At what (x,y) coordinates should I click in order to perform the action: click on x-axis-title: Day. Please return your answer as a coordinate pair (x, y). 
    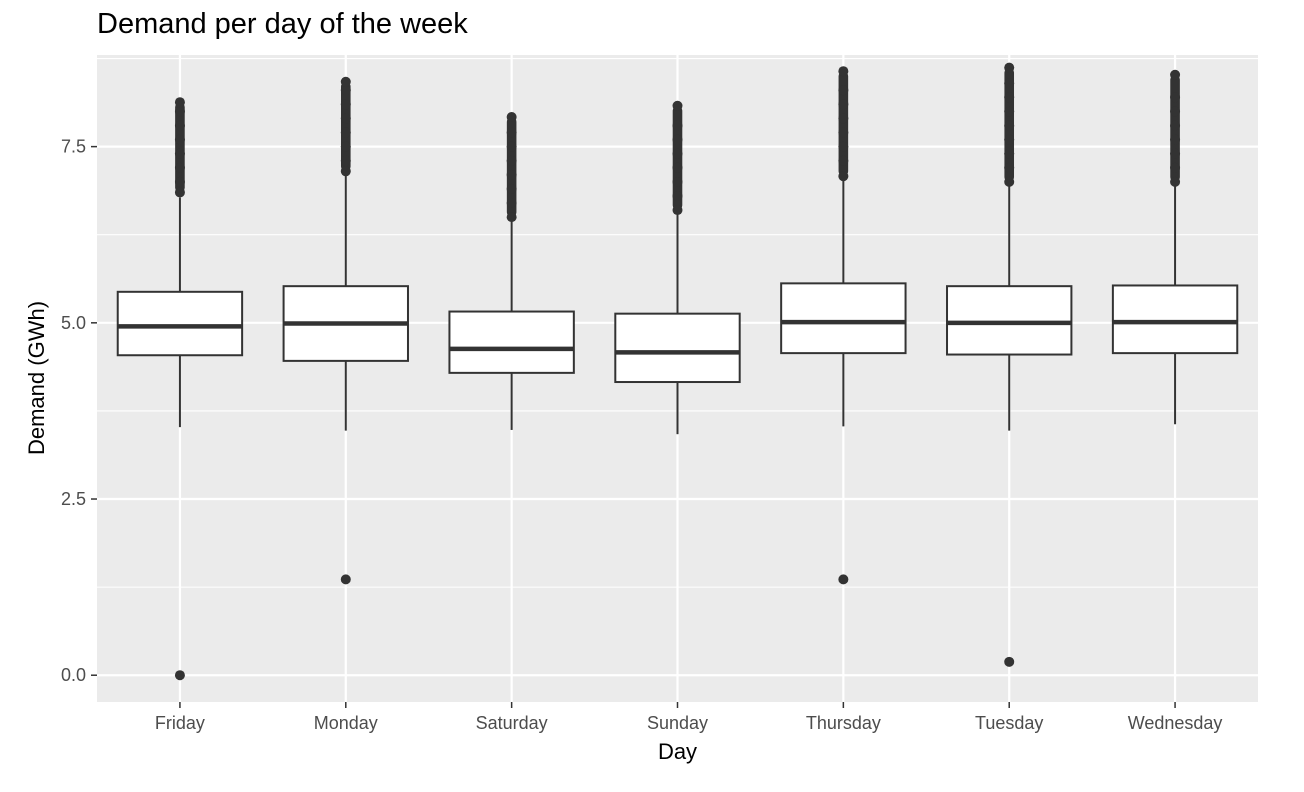
    Looking at the image, I should click on (677, 751).